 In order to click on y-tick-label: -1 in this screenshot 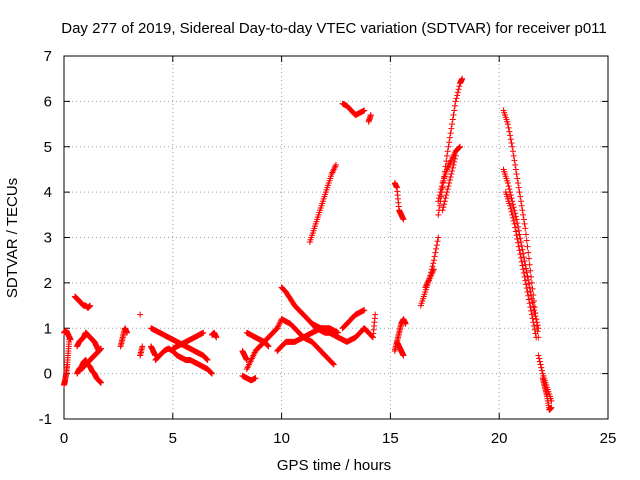, I will do `click(45, 419)`.